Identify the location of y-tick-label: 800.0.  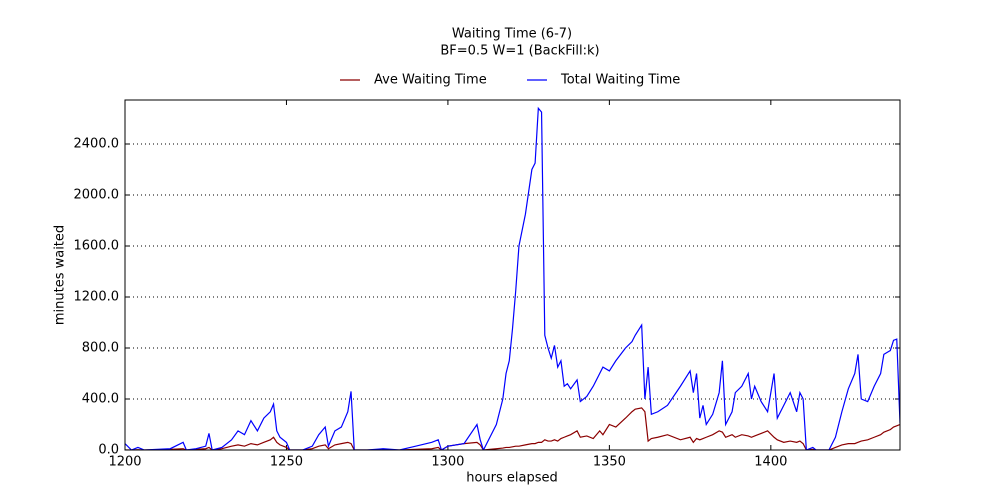
(100, 347).